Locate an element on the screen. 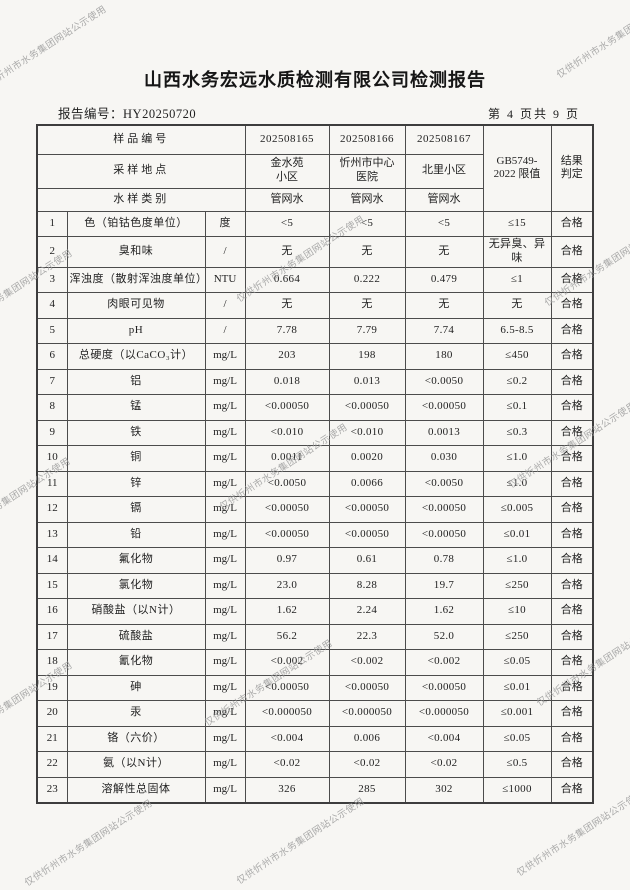 The height and width of the screenshot is (890, 630). sample-id-3: 202508167 is located at coordinates (444, 139).